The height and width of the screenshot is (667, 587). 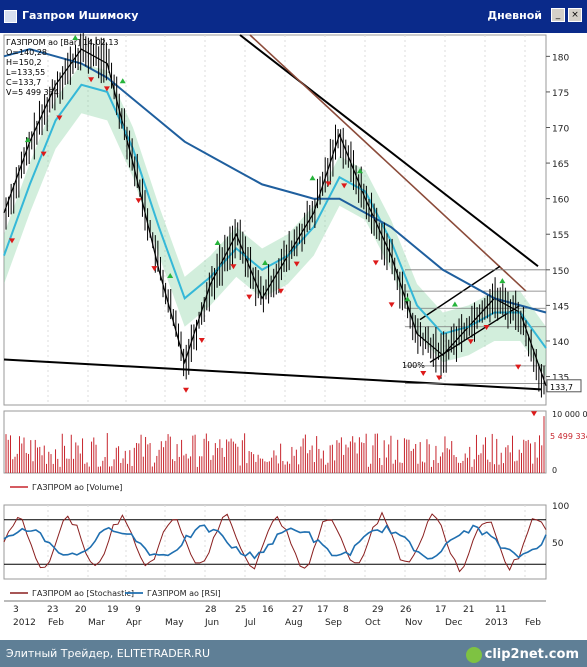 I want to click on ohlc-legend-line: H=150,2, so click(x=24, y=62).